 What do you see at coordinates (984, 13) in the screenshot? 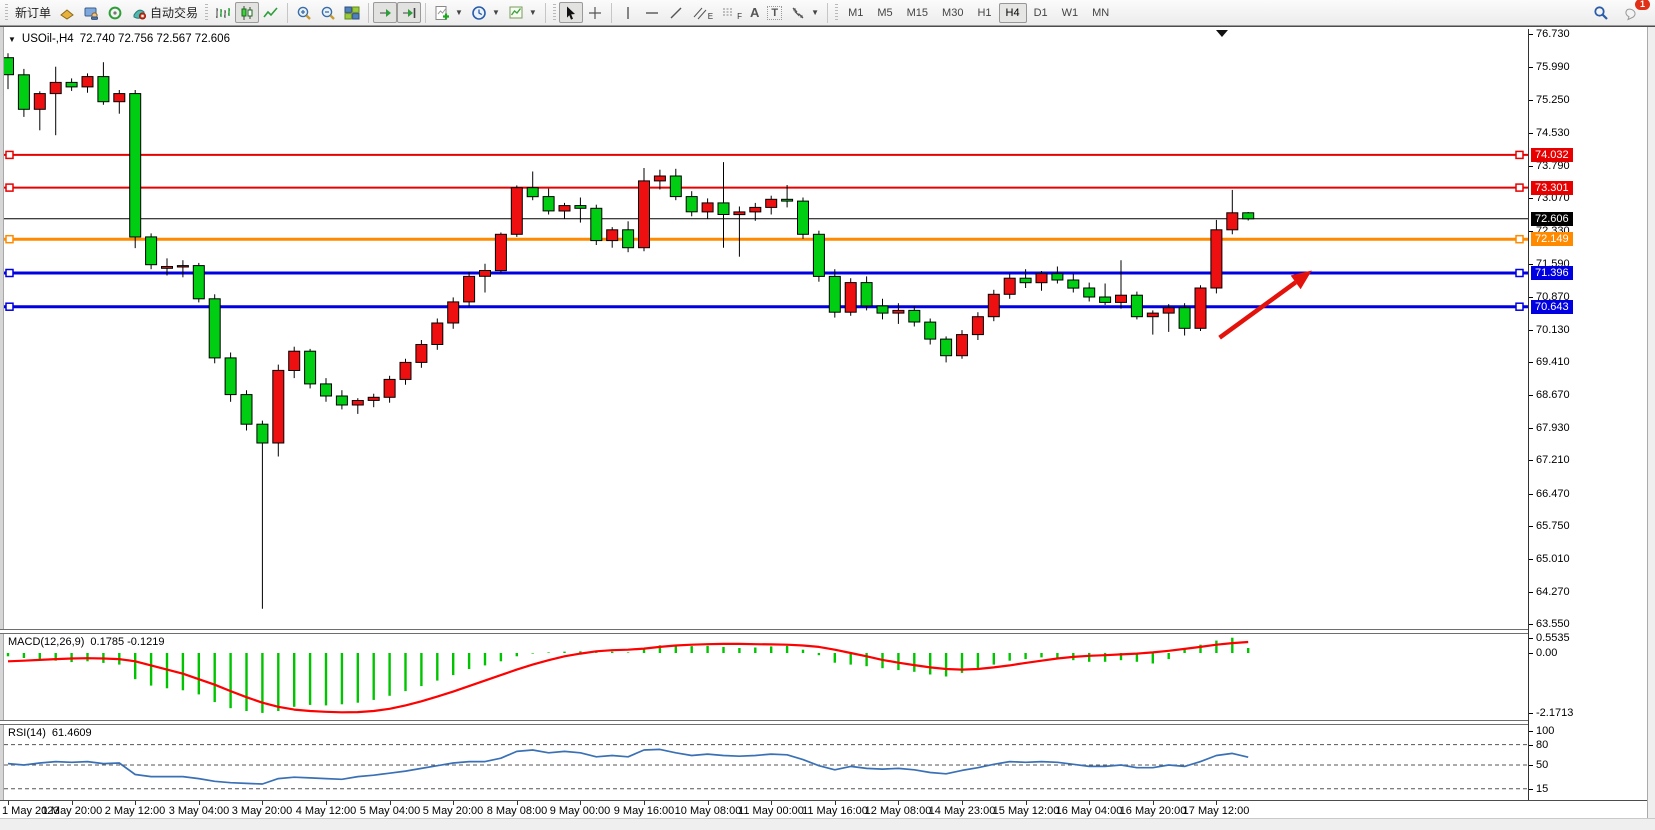
I see `timeframe-H1: H1` at bounding box center [984, 13].